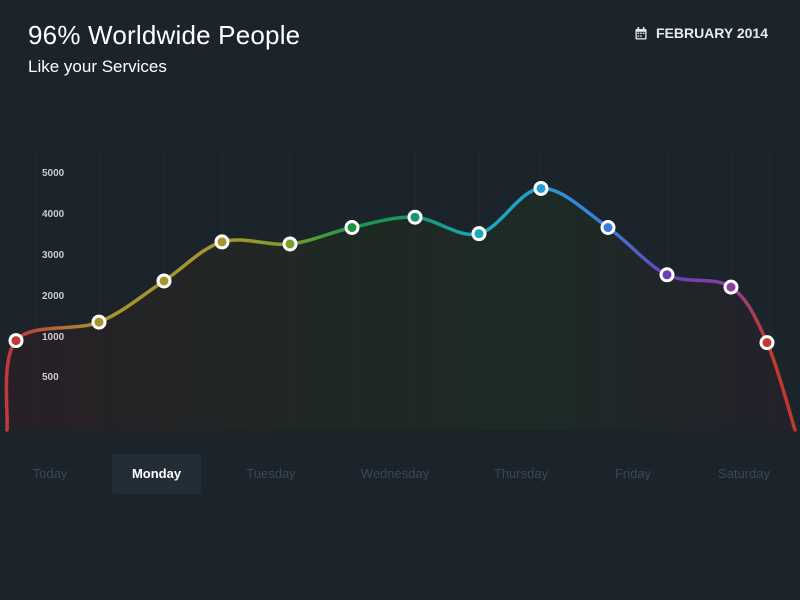  Describe the element at coordinates (156, 474) in the screenshot. I see `tab-monday: Monday` at that location.